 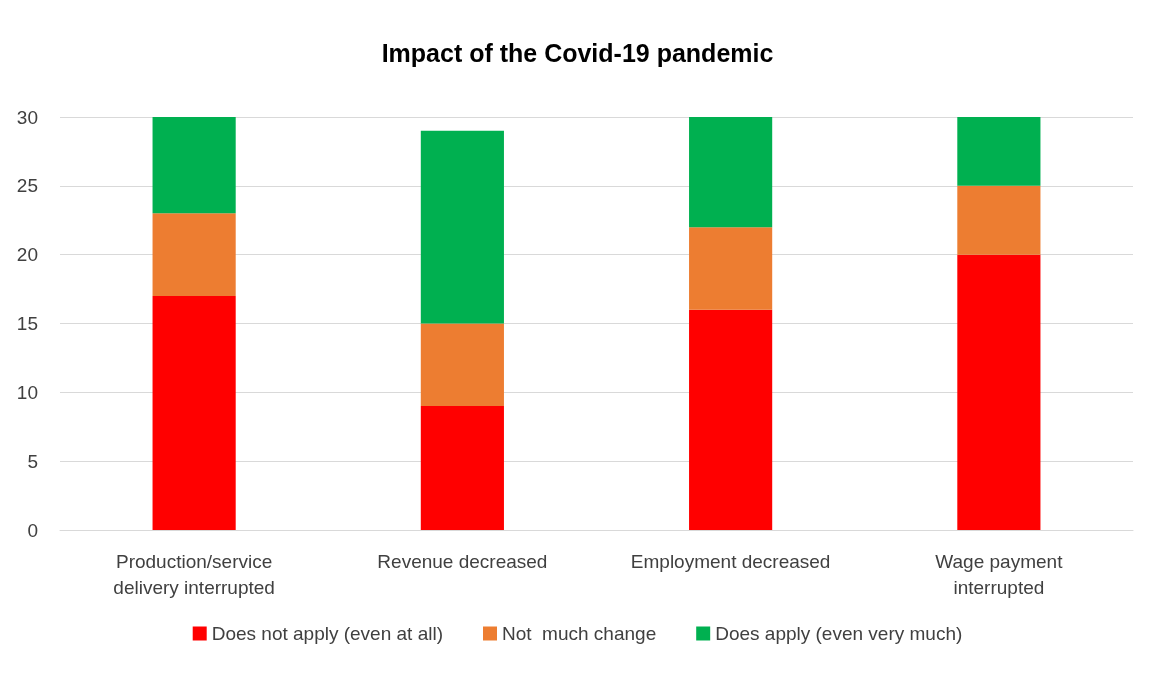 I want to click on legend-label: Does not apply (even at all), so click(x=327, y=633).